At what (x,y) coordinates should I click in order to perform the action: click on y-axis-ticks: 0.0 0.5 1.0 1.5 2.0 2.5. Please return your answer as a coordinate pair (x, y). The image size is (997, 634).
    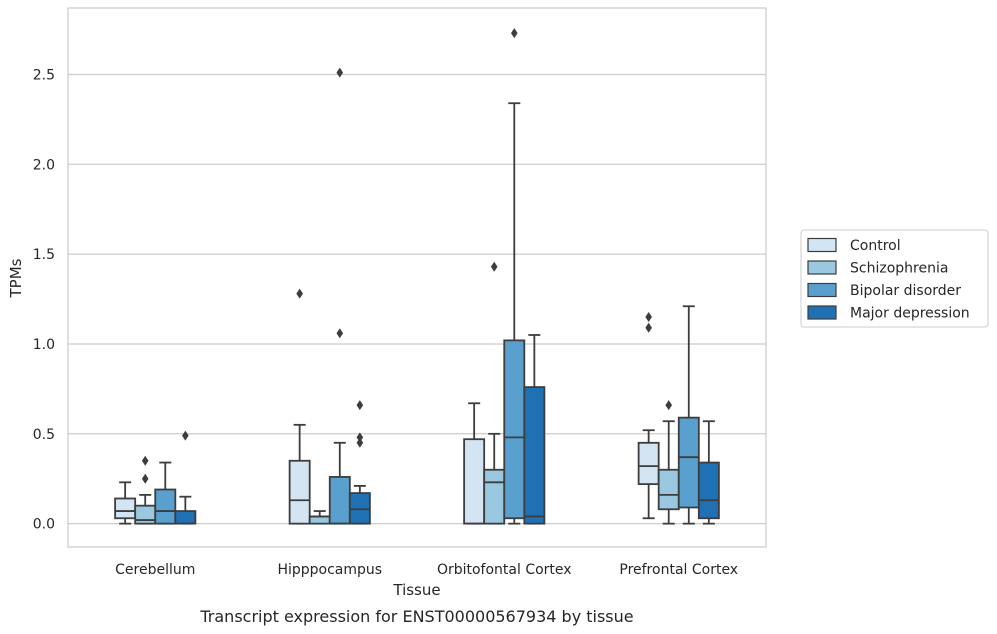
    Looking at the image, I should click on (44, 299).